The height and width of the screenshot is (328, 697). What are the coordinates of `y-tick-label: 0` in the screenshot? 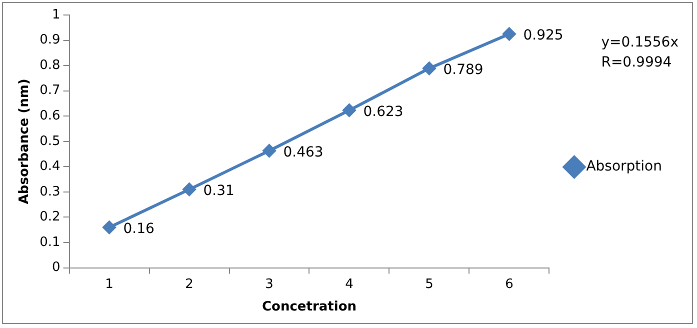 It's located at (56, 268).